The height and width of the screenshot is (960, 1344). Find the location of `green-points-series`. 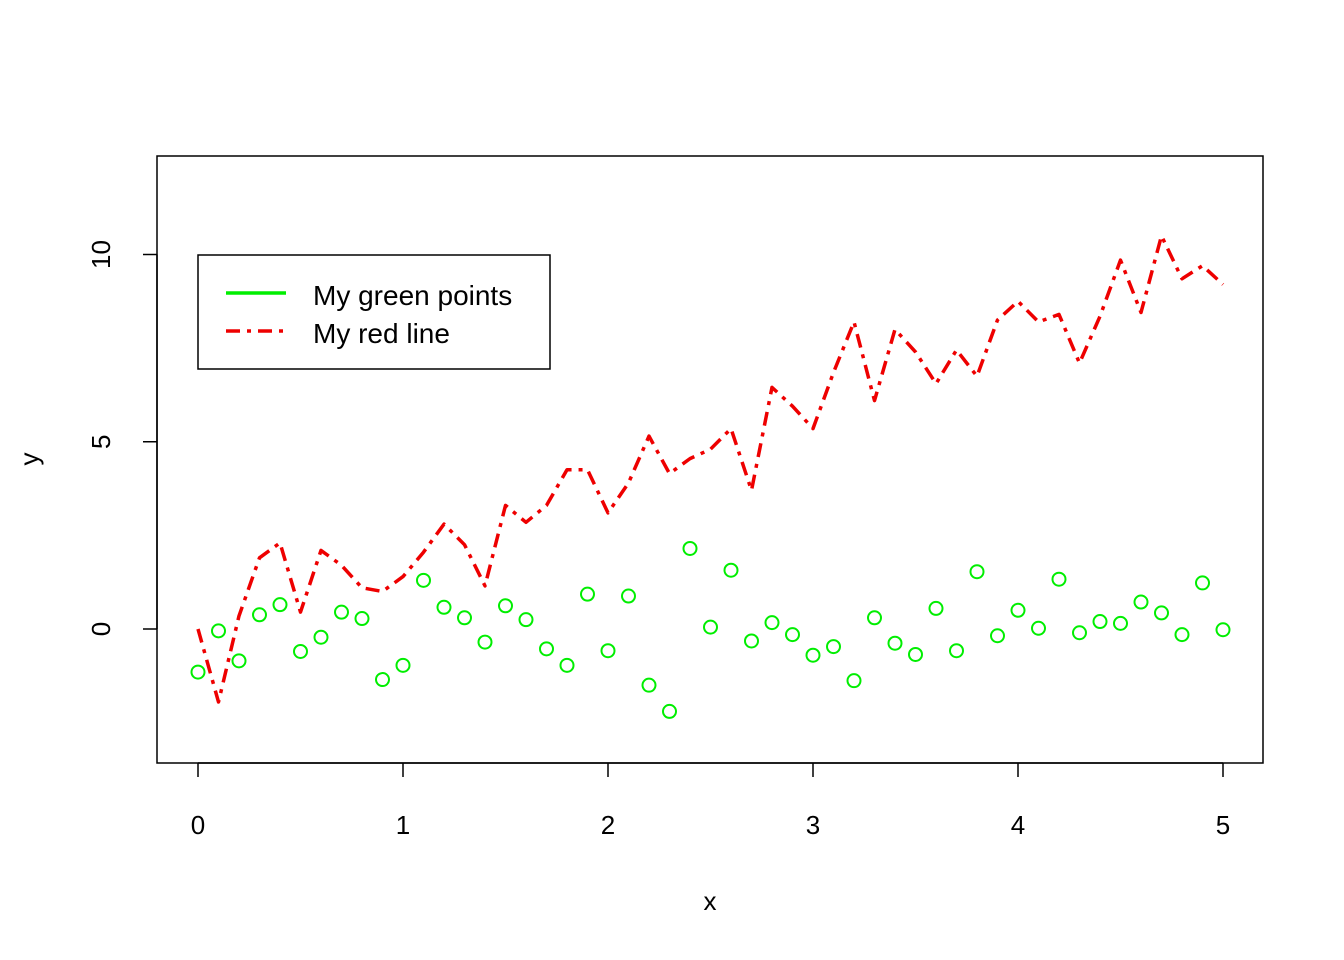

green-points-series is located at coordinates (710, 629).